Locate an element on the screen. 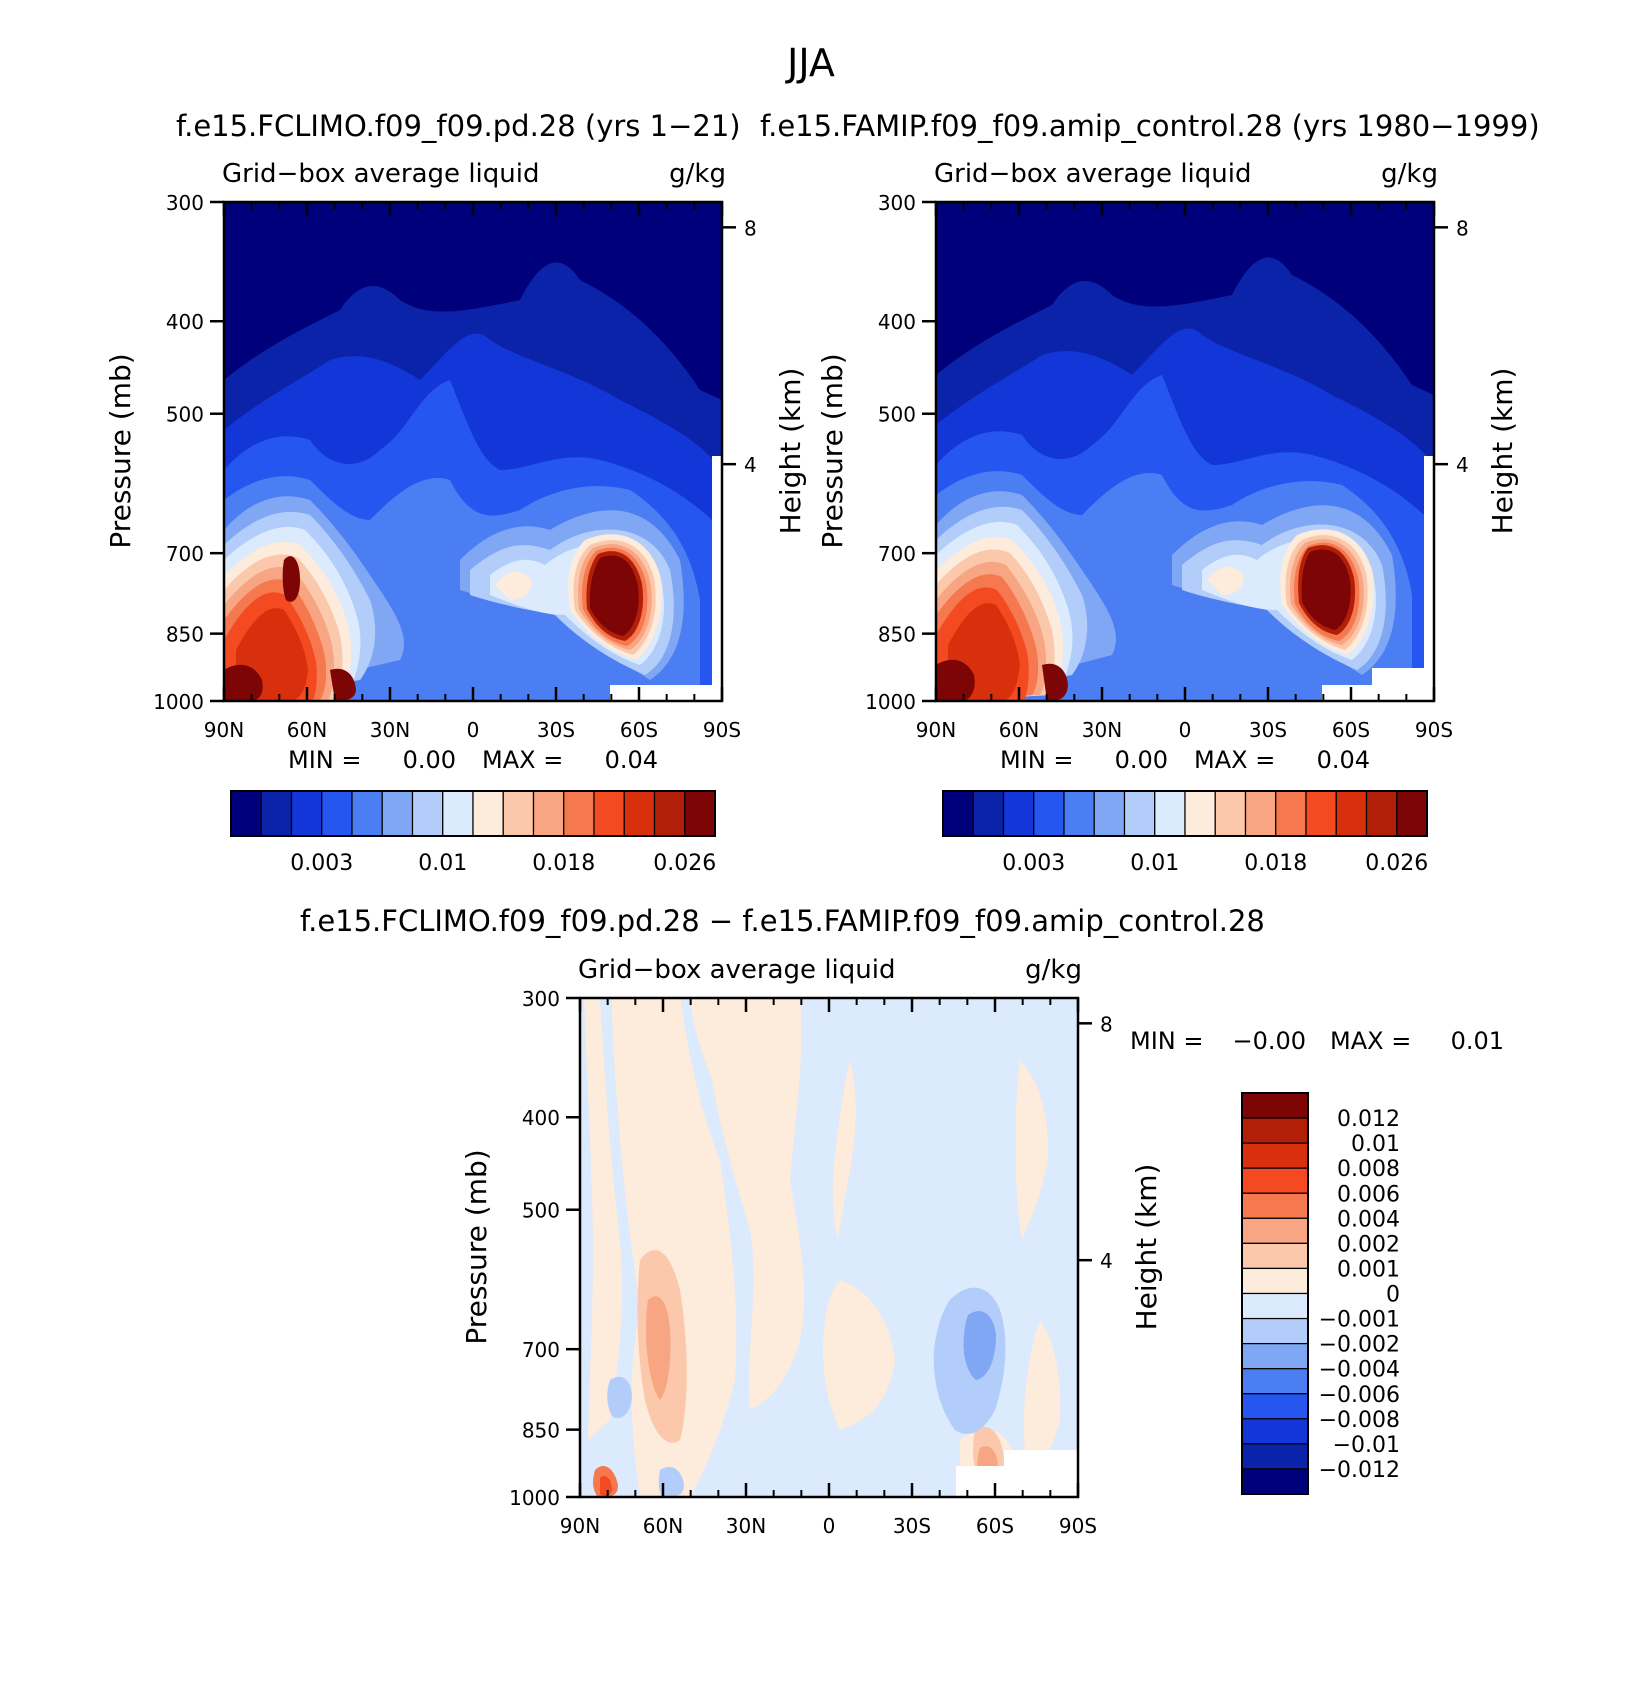 The height and width of the screenshot is (1691, 1652). heatmap-top-left is located at coordinates (473, 451).